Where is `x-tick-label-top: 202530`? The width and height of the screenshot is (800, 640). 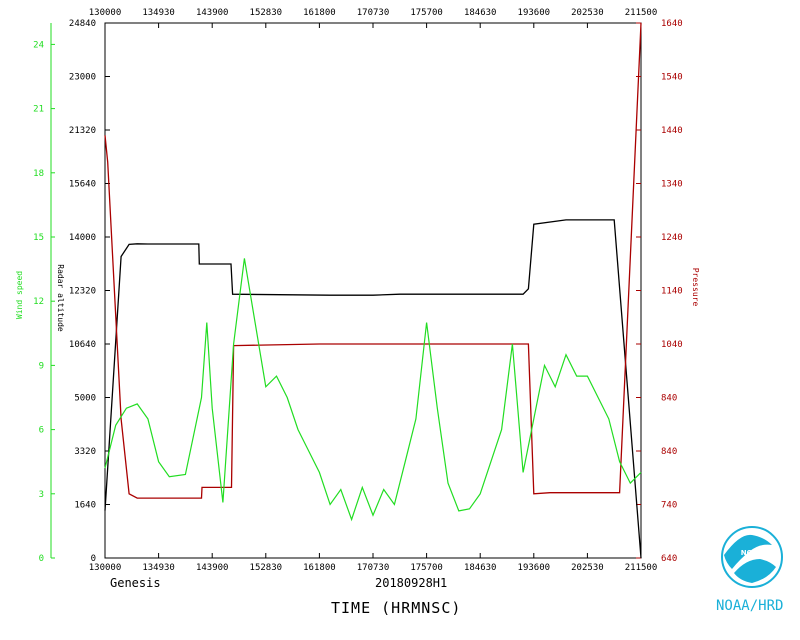 x-tick-label-top: 202530 is located at coordinates (587, 13).